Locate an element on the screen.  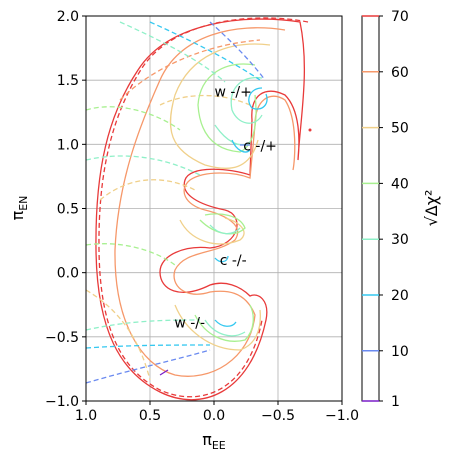
x-tick-label: 0.0 is located at coordinates (214, 416).